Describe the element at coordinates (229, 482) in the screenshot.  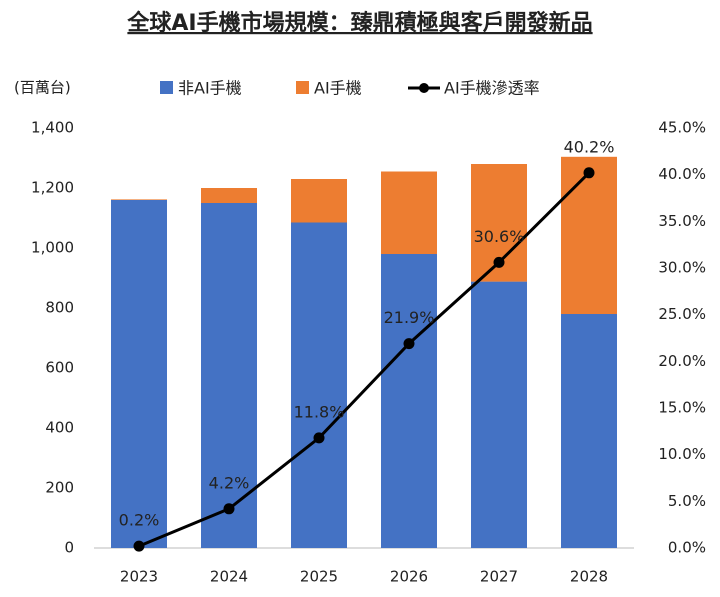
I see `data-label: 4.2%` at that location.